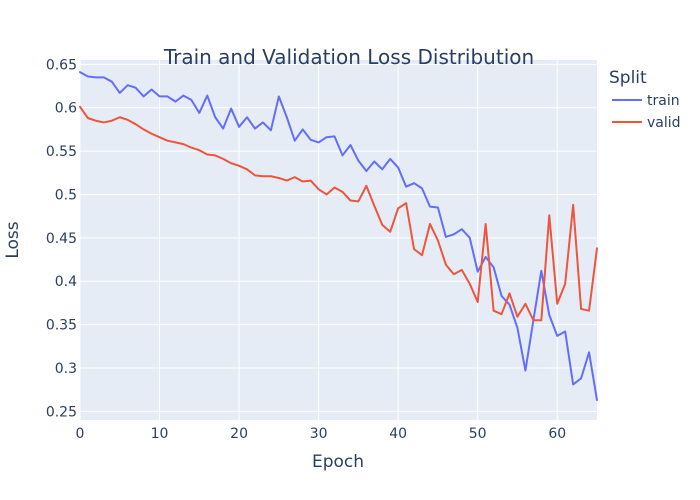 This screenshot has width=700, height=500. Describe the element at coordinates (80, 434) in the screenshot. I see `x-tick-label: 0` at that location.